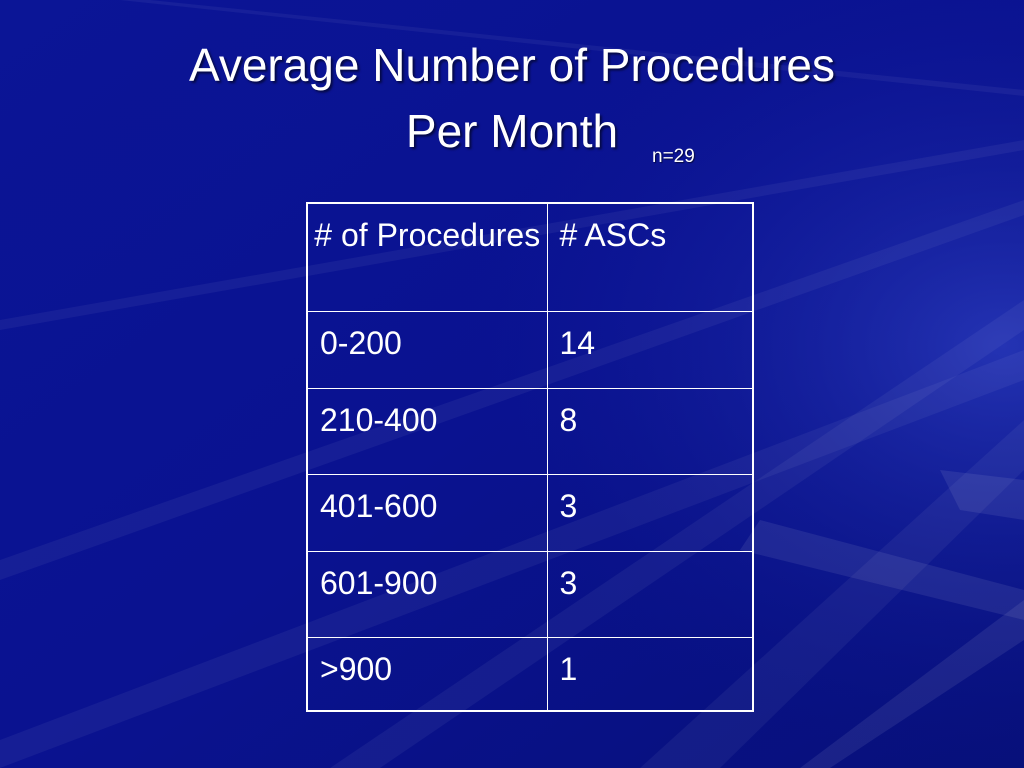  What do you see at coordinates (427, 349) in the screenshot?
I see `procedures-range-cell: 0-200` at bounding box center [427, 349].